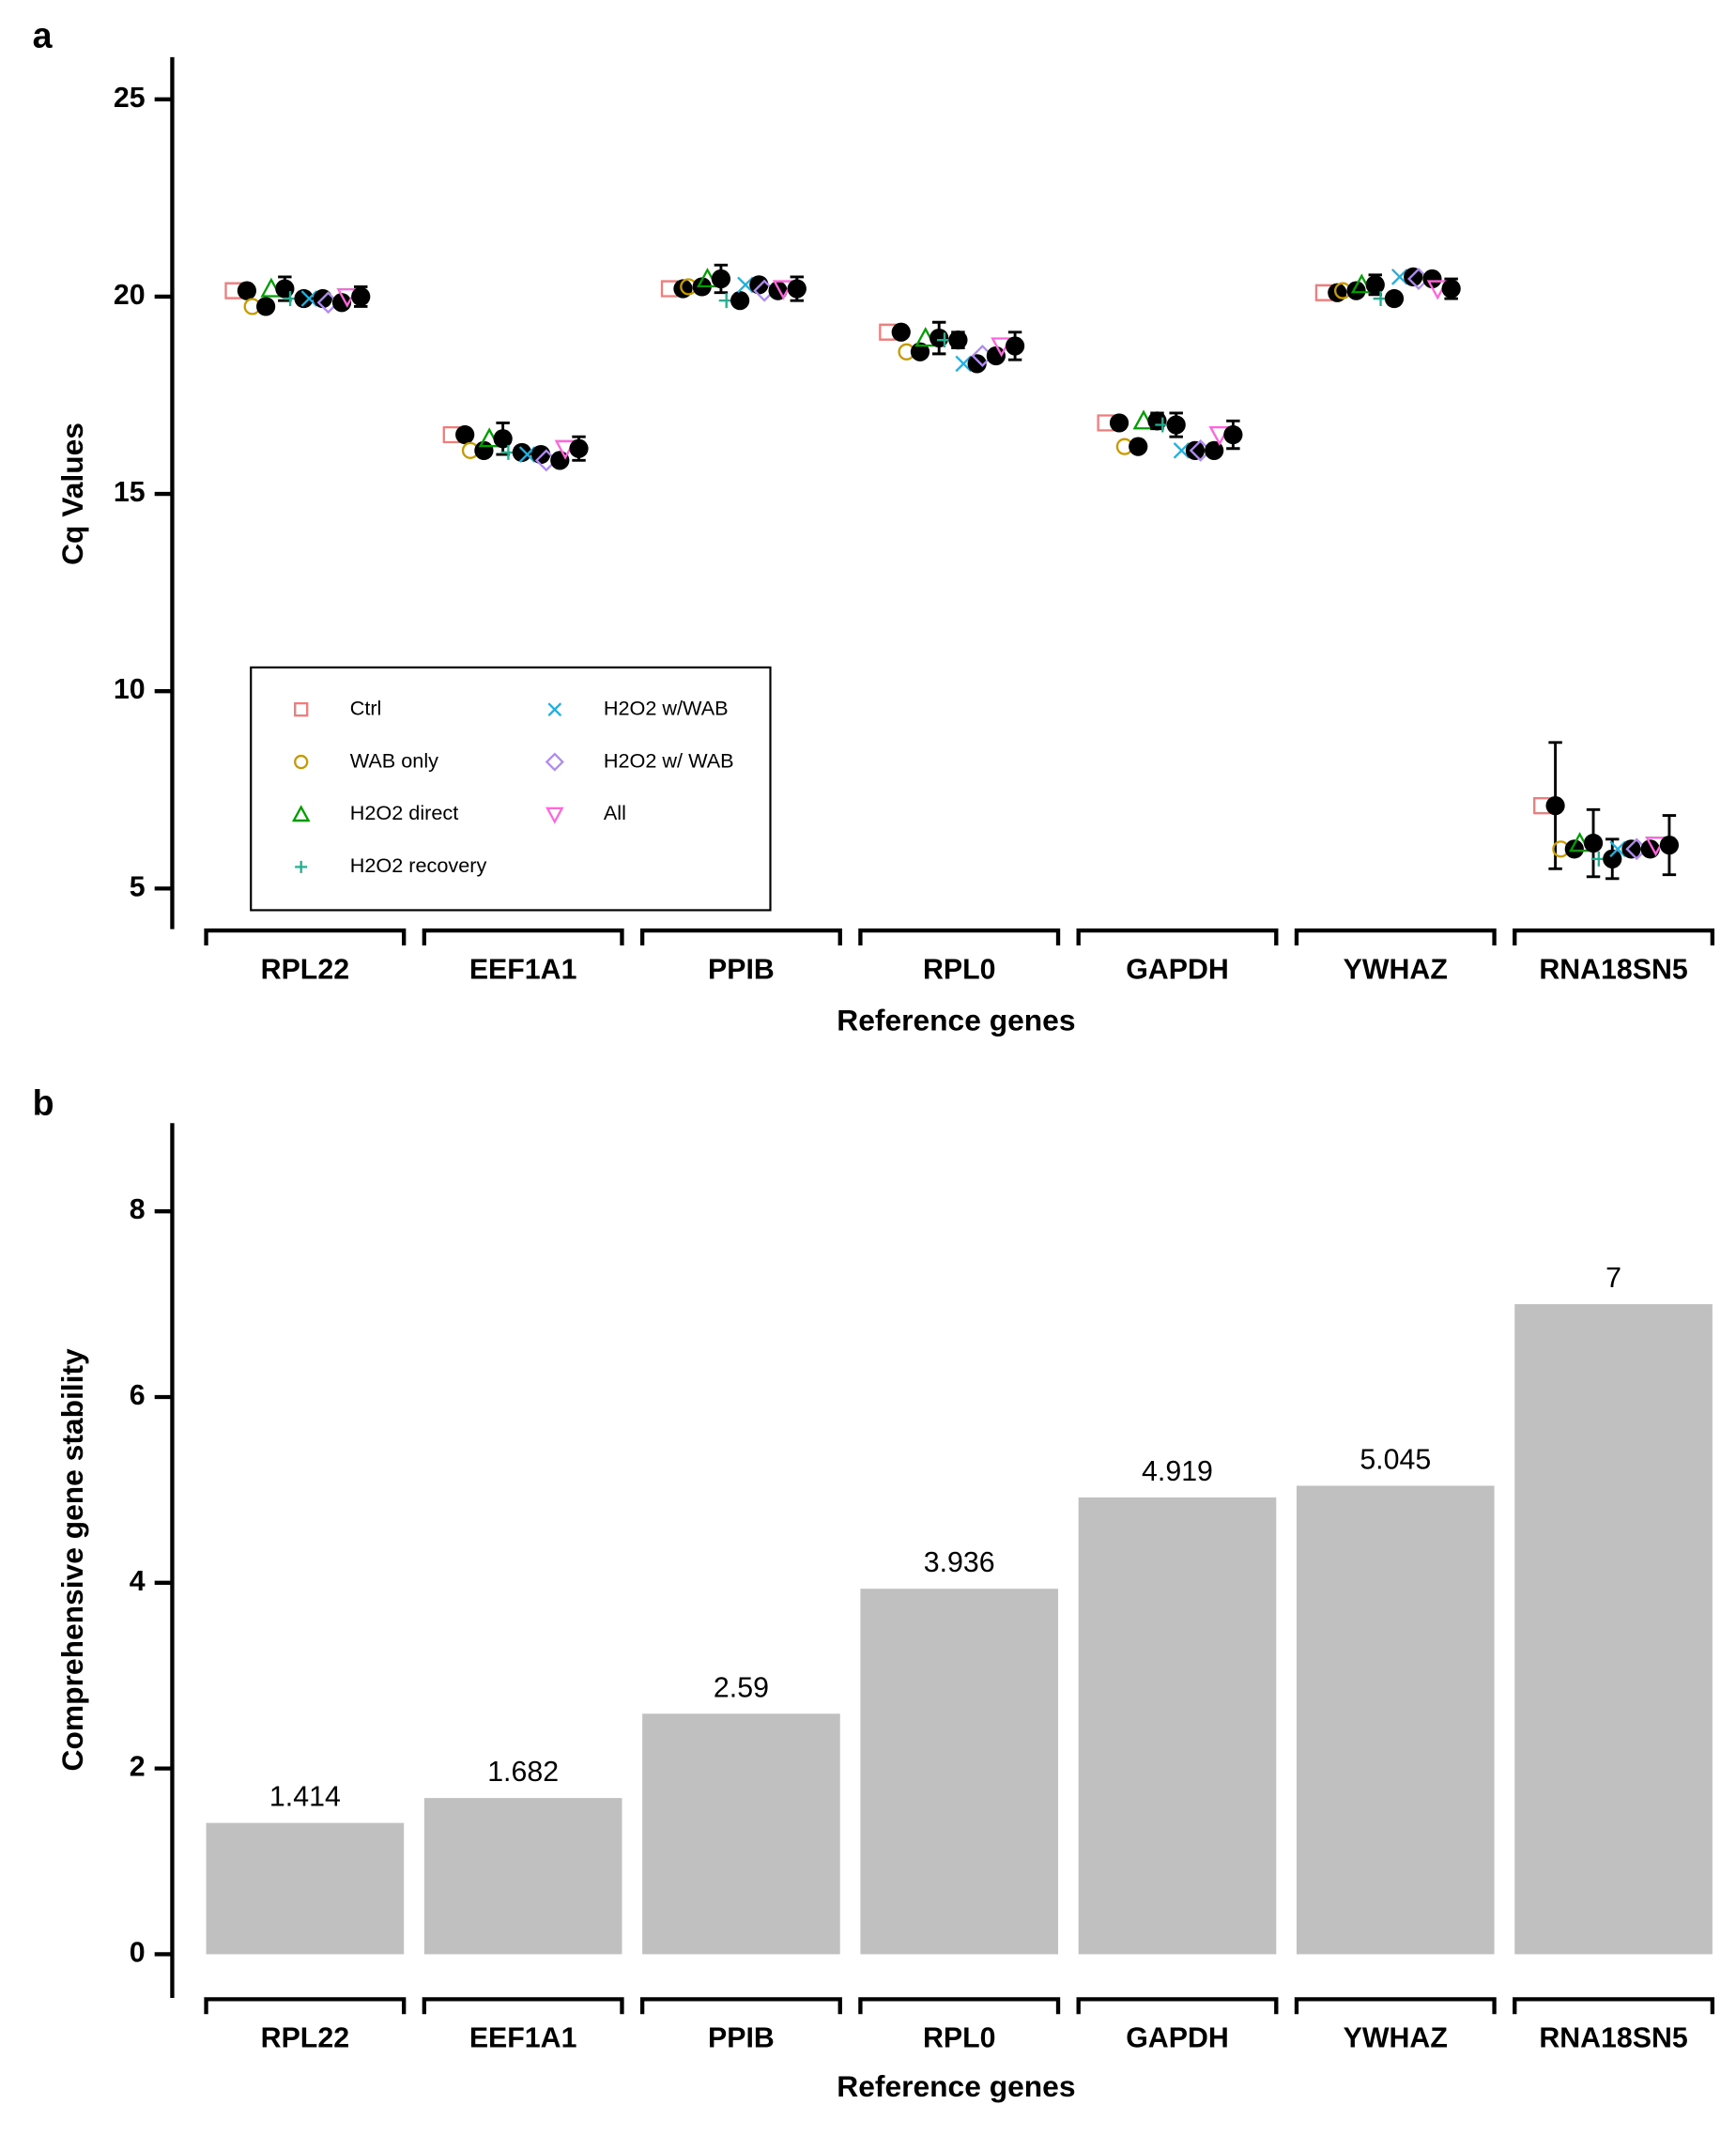 The image size is (1736, 2135). What do you see at coordinates (72, 1559) in the screenshot?
I see `y-axis-label: Comprehensive gene stability` at bounding box center [72, 1559].